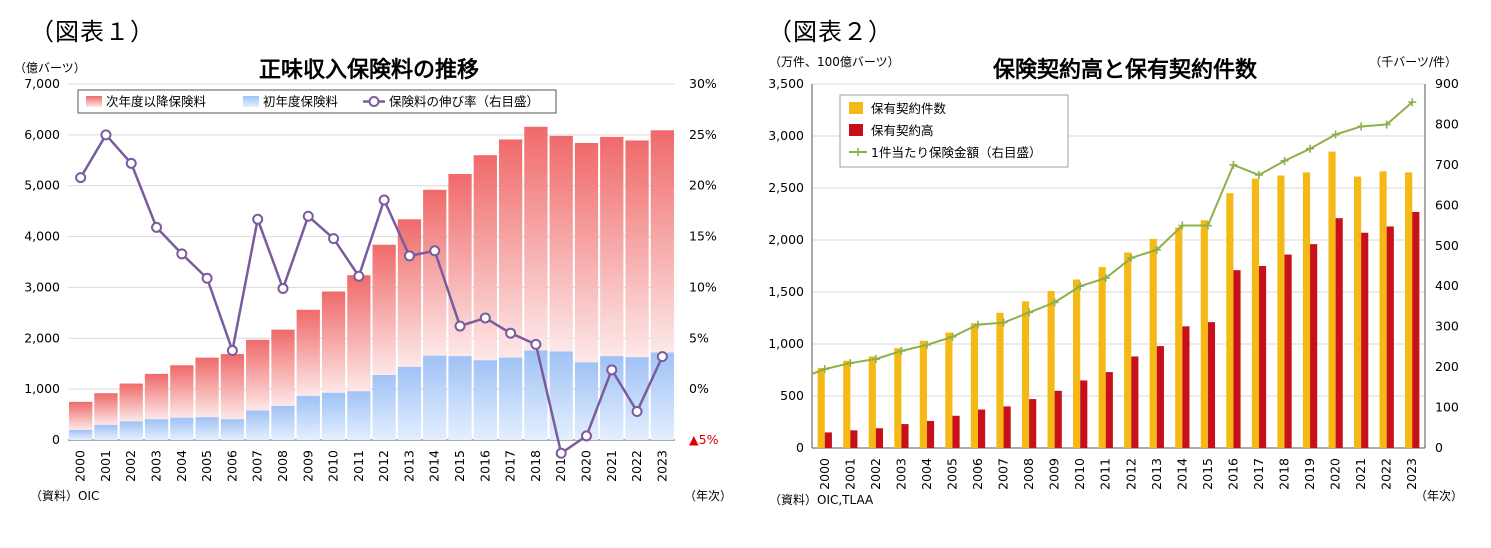 This screenshot has height=548, width=1491. Describe the element at coordinates (824, 474) in the screenshot. I see `c2-xtick: 2000` at that location.